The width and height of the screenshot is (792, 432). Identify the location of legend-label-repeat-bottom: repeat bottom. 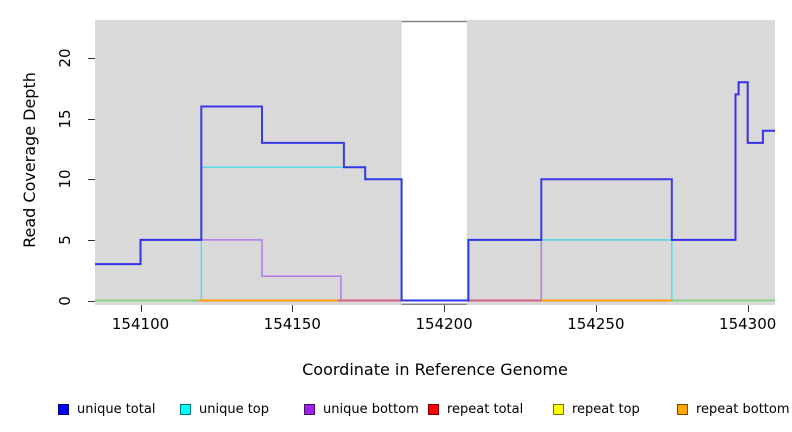
(743, 409).